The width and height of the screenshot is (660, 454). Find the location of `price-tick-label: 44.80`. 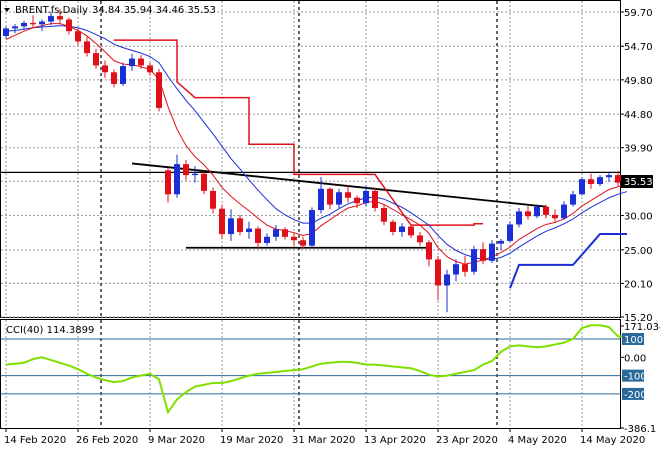

price-tick-label: 44.80 is located at coordinates (638, 115).